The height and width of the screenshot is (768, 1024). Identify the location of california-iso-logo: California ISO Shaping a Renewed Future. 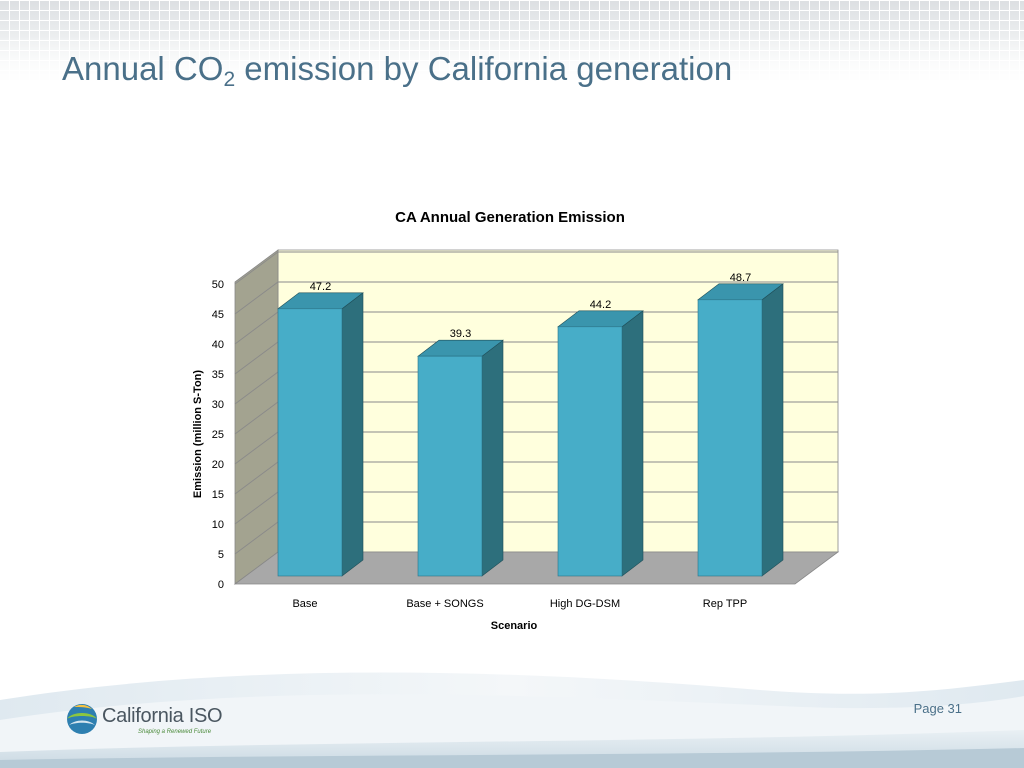
(151, 723).